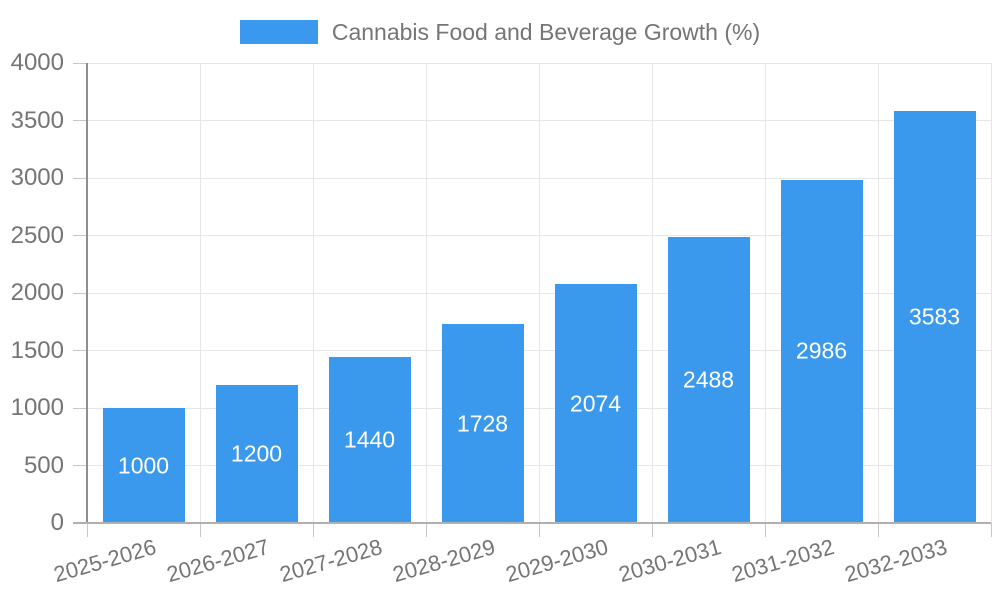 The height and width of the screenshot is (600, 1000). What do you see at coordinates (278, 32) in the screenshot?
I see `legend-swatch-icon` at bounding box center [278, 32].